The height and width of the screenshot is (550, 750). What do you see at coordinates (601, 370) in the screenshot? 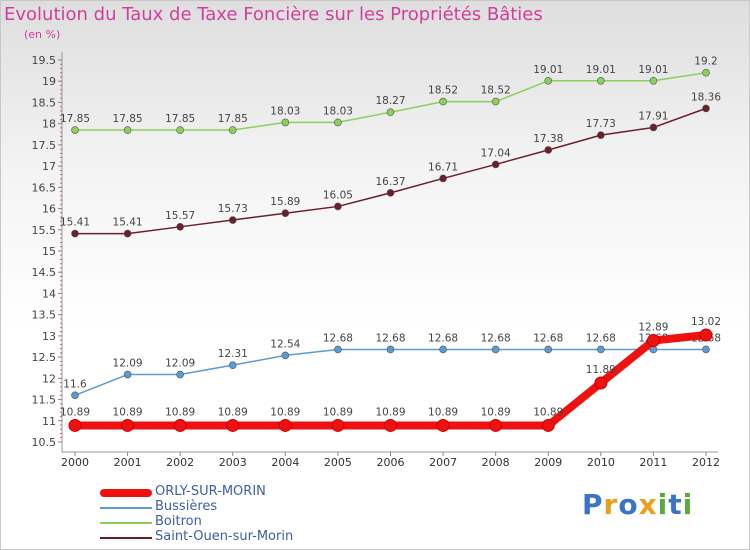
I see `data-label: 11.89` at bounding box center [601, 370].